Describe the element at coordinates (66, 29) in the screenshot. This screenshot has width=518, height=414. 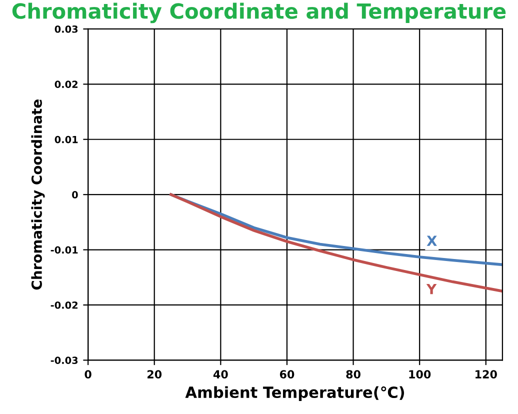
I see `y-tick-label: 0.03` at that location.